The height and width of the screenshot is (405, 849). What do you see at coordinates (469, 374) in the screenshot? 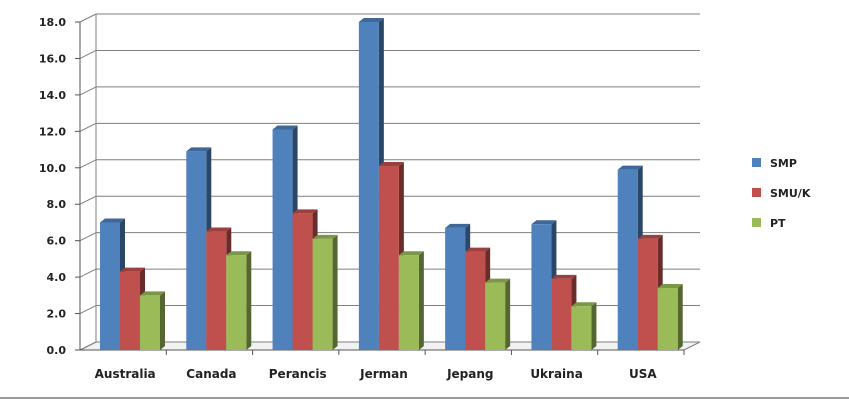
I see `x-tick-label: Jepang` at bounding box center [469, 374].